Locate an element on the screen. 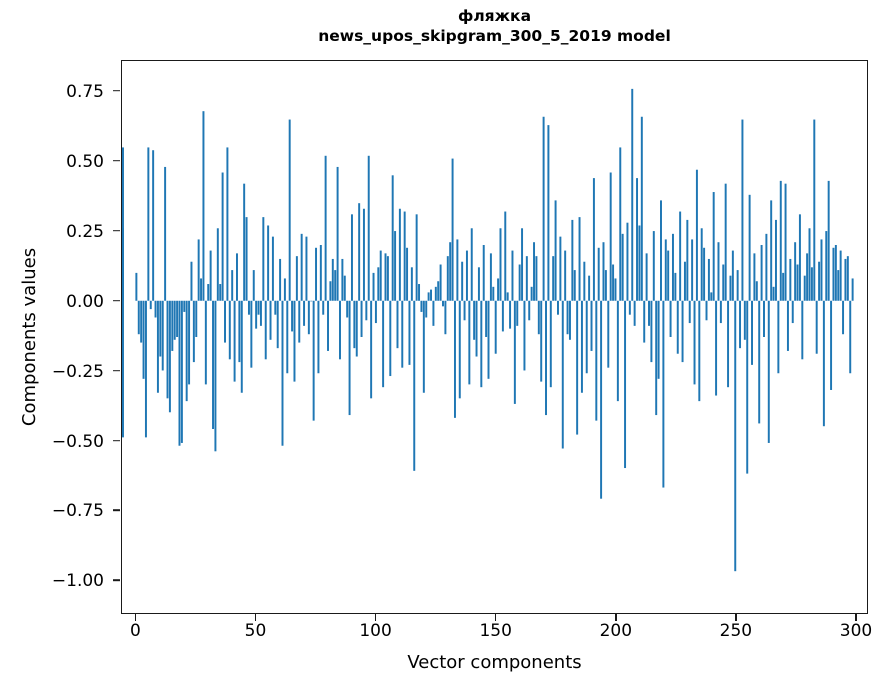  x-tick-label: 50 is located at coordinates (255, 631).